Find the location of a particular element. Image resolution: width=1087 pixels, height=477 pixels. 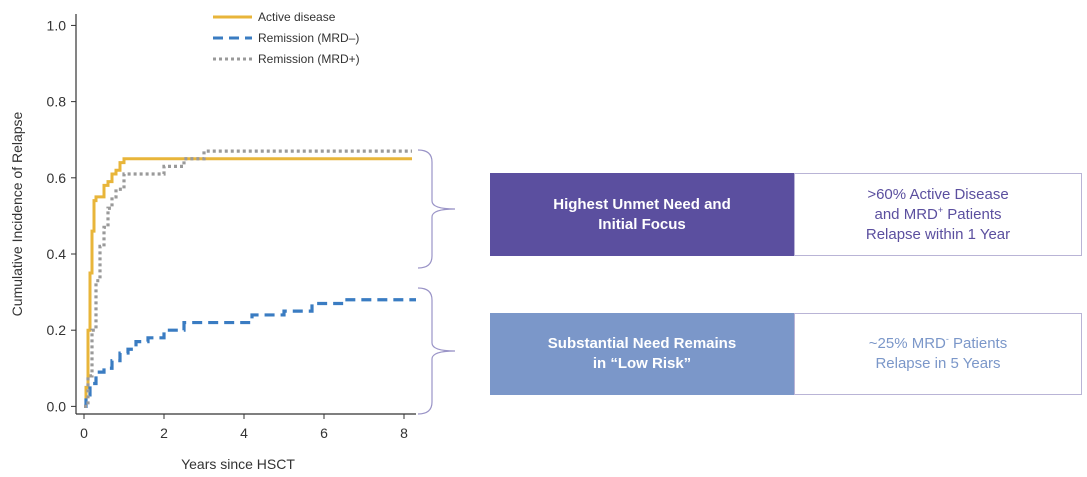

bottom-detail-line2: Relapse in 5 Years is located at coordinates (938, 363).